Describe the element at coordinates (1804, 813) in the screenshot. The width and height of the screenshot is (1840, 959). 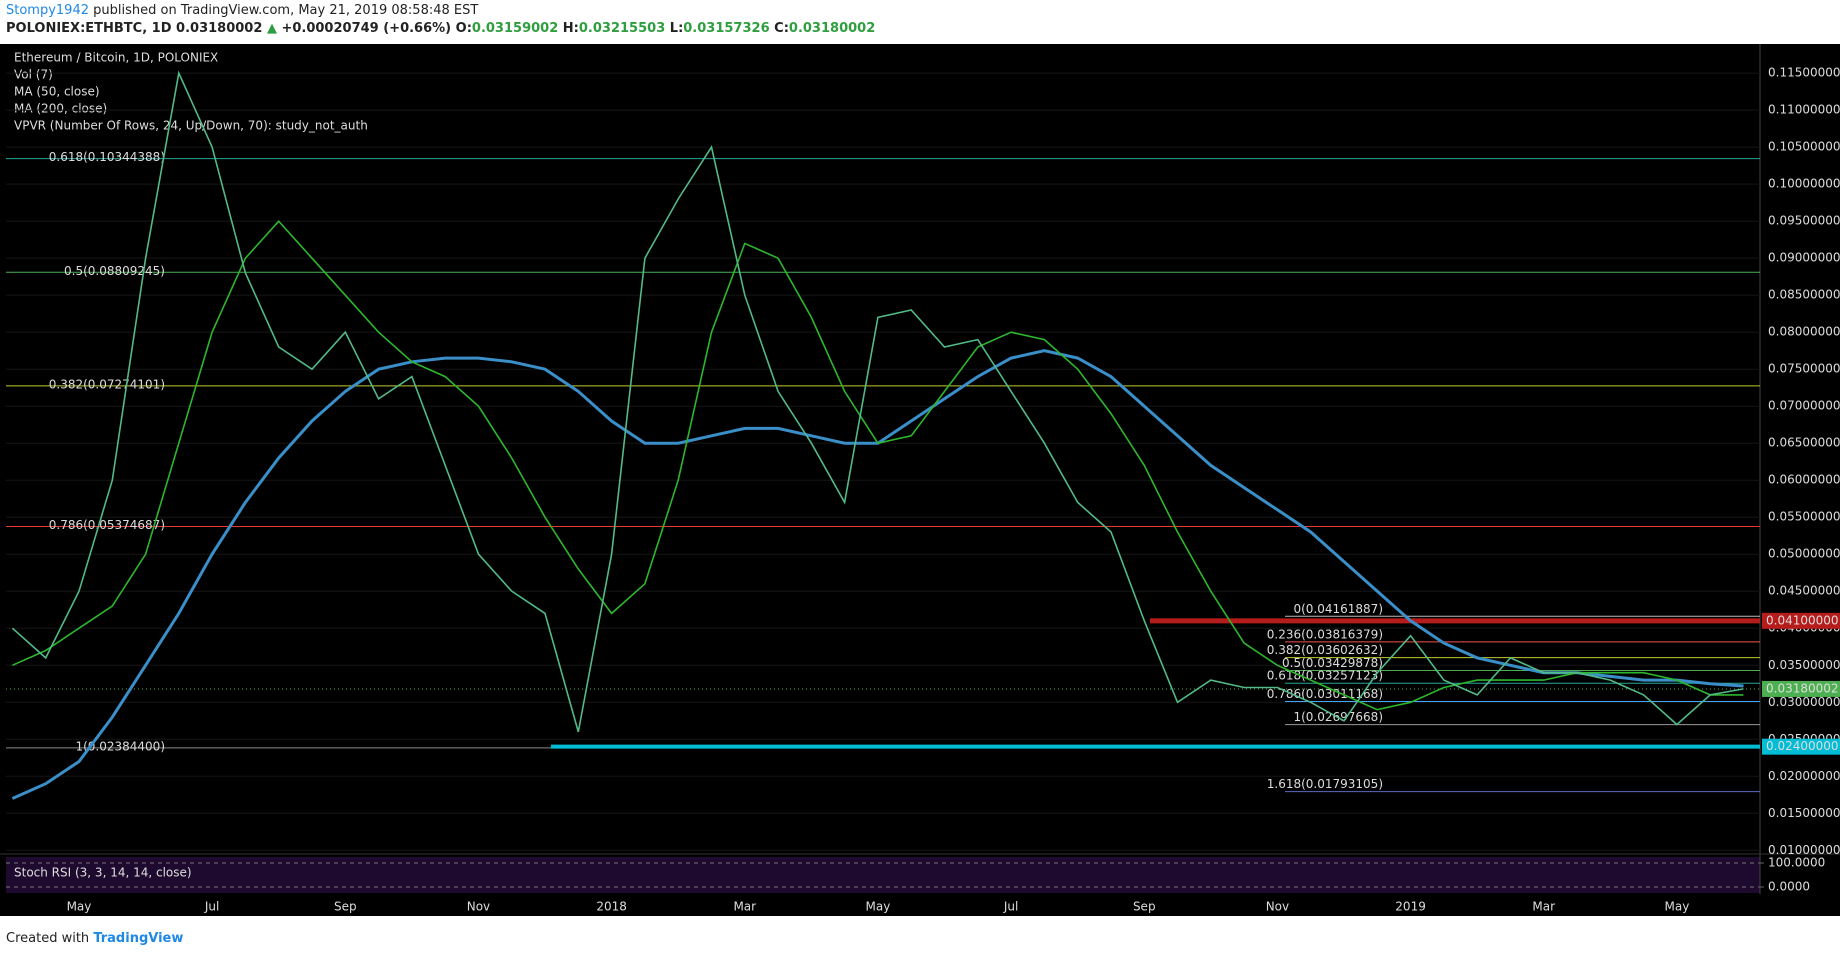
I see `y-tick-label: 0.01500000` at that location.